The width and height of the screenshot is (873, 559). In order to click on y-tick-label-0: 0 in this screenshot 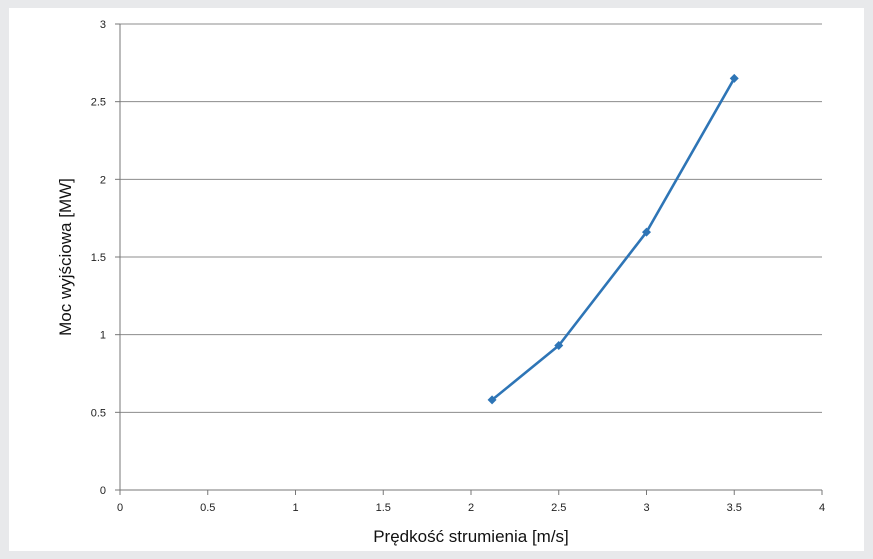, I will do `click(103, 491)`.